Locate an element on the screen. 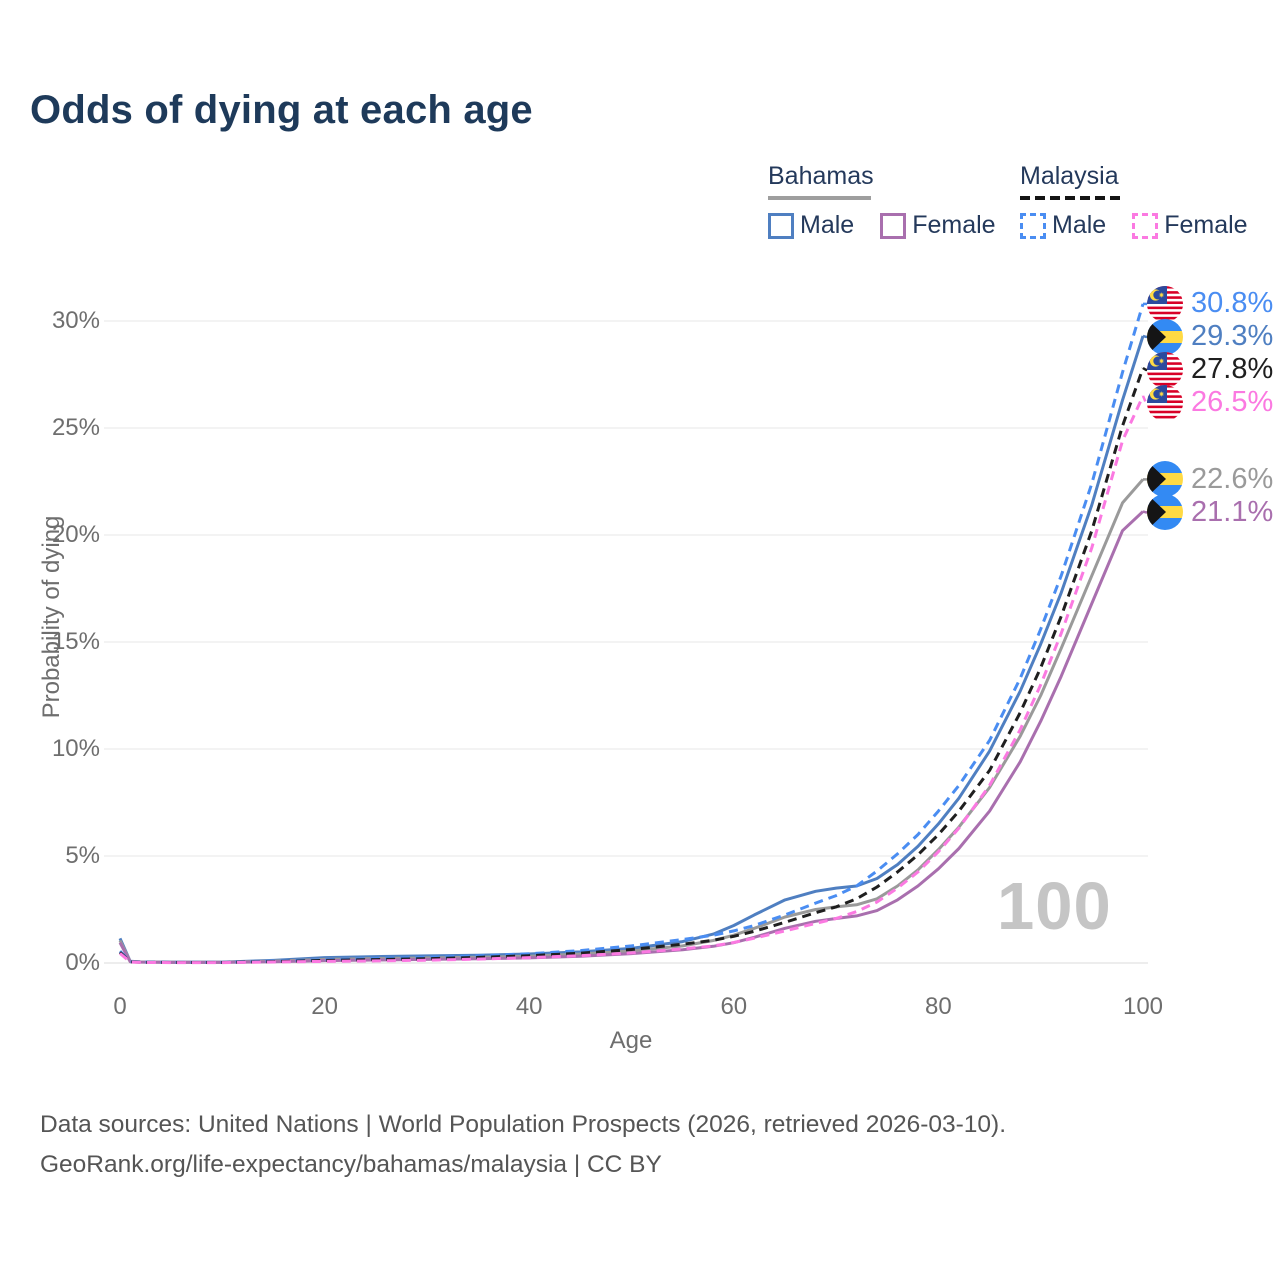 The image size is (1280, 1280). x-tick-label-60: 60 is located at coordinates (734, 1006).